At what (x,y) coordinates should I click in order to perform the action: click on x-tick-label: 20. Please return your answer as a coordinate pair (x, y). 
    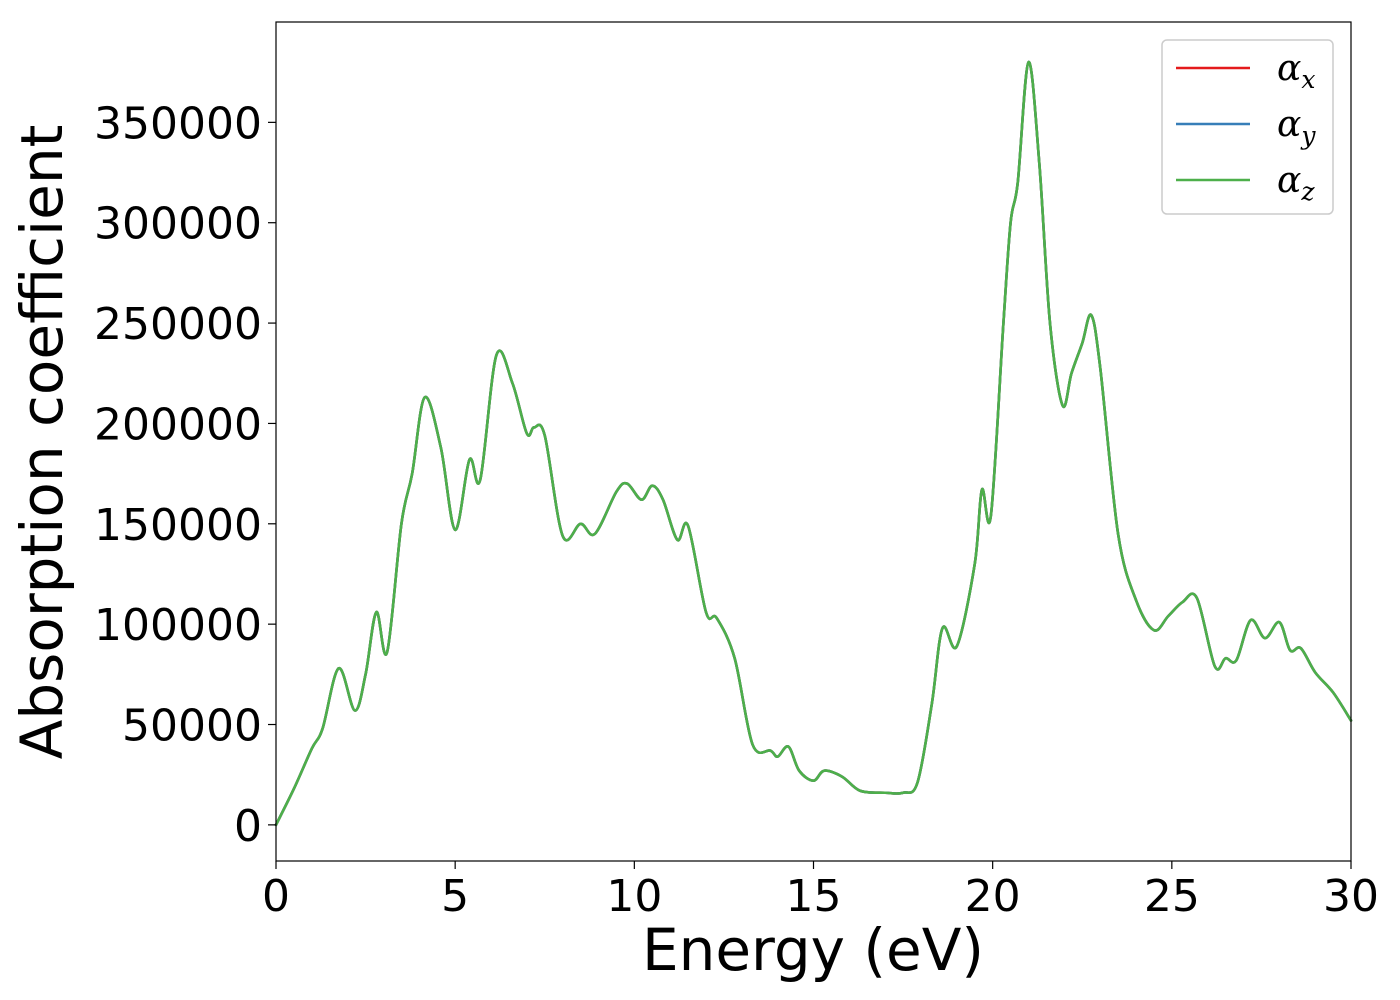
    Looking at the image, I should click on (993, 896).